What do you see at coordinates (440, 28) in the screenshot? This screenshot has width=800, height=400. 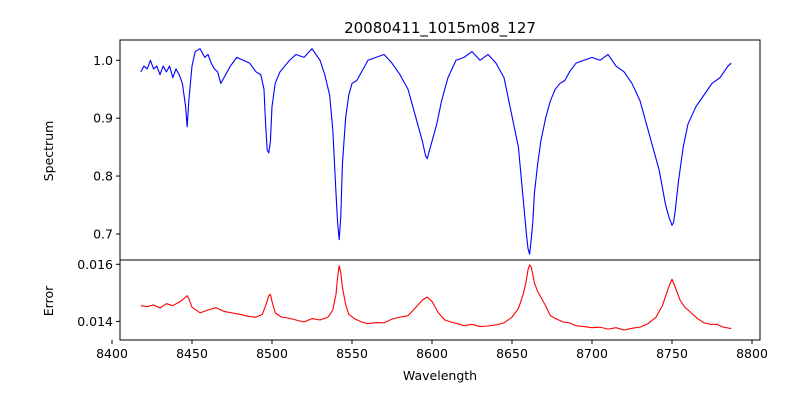 I see `chart-title: 20080411_1015m08_127` at bounding box center [440, 28].